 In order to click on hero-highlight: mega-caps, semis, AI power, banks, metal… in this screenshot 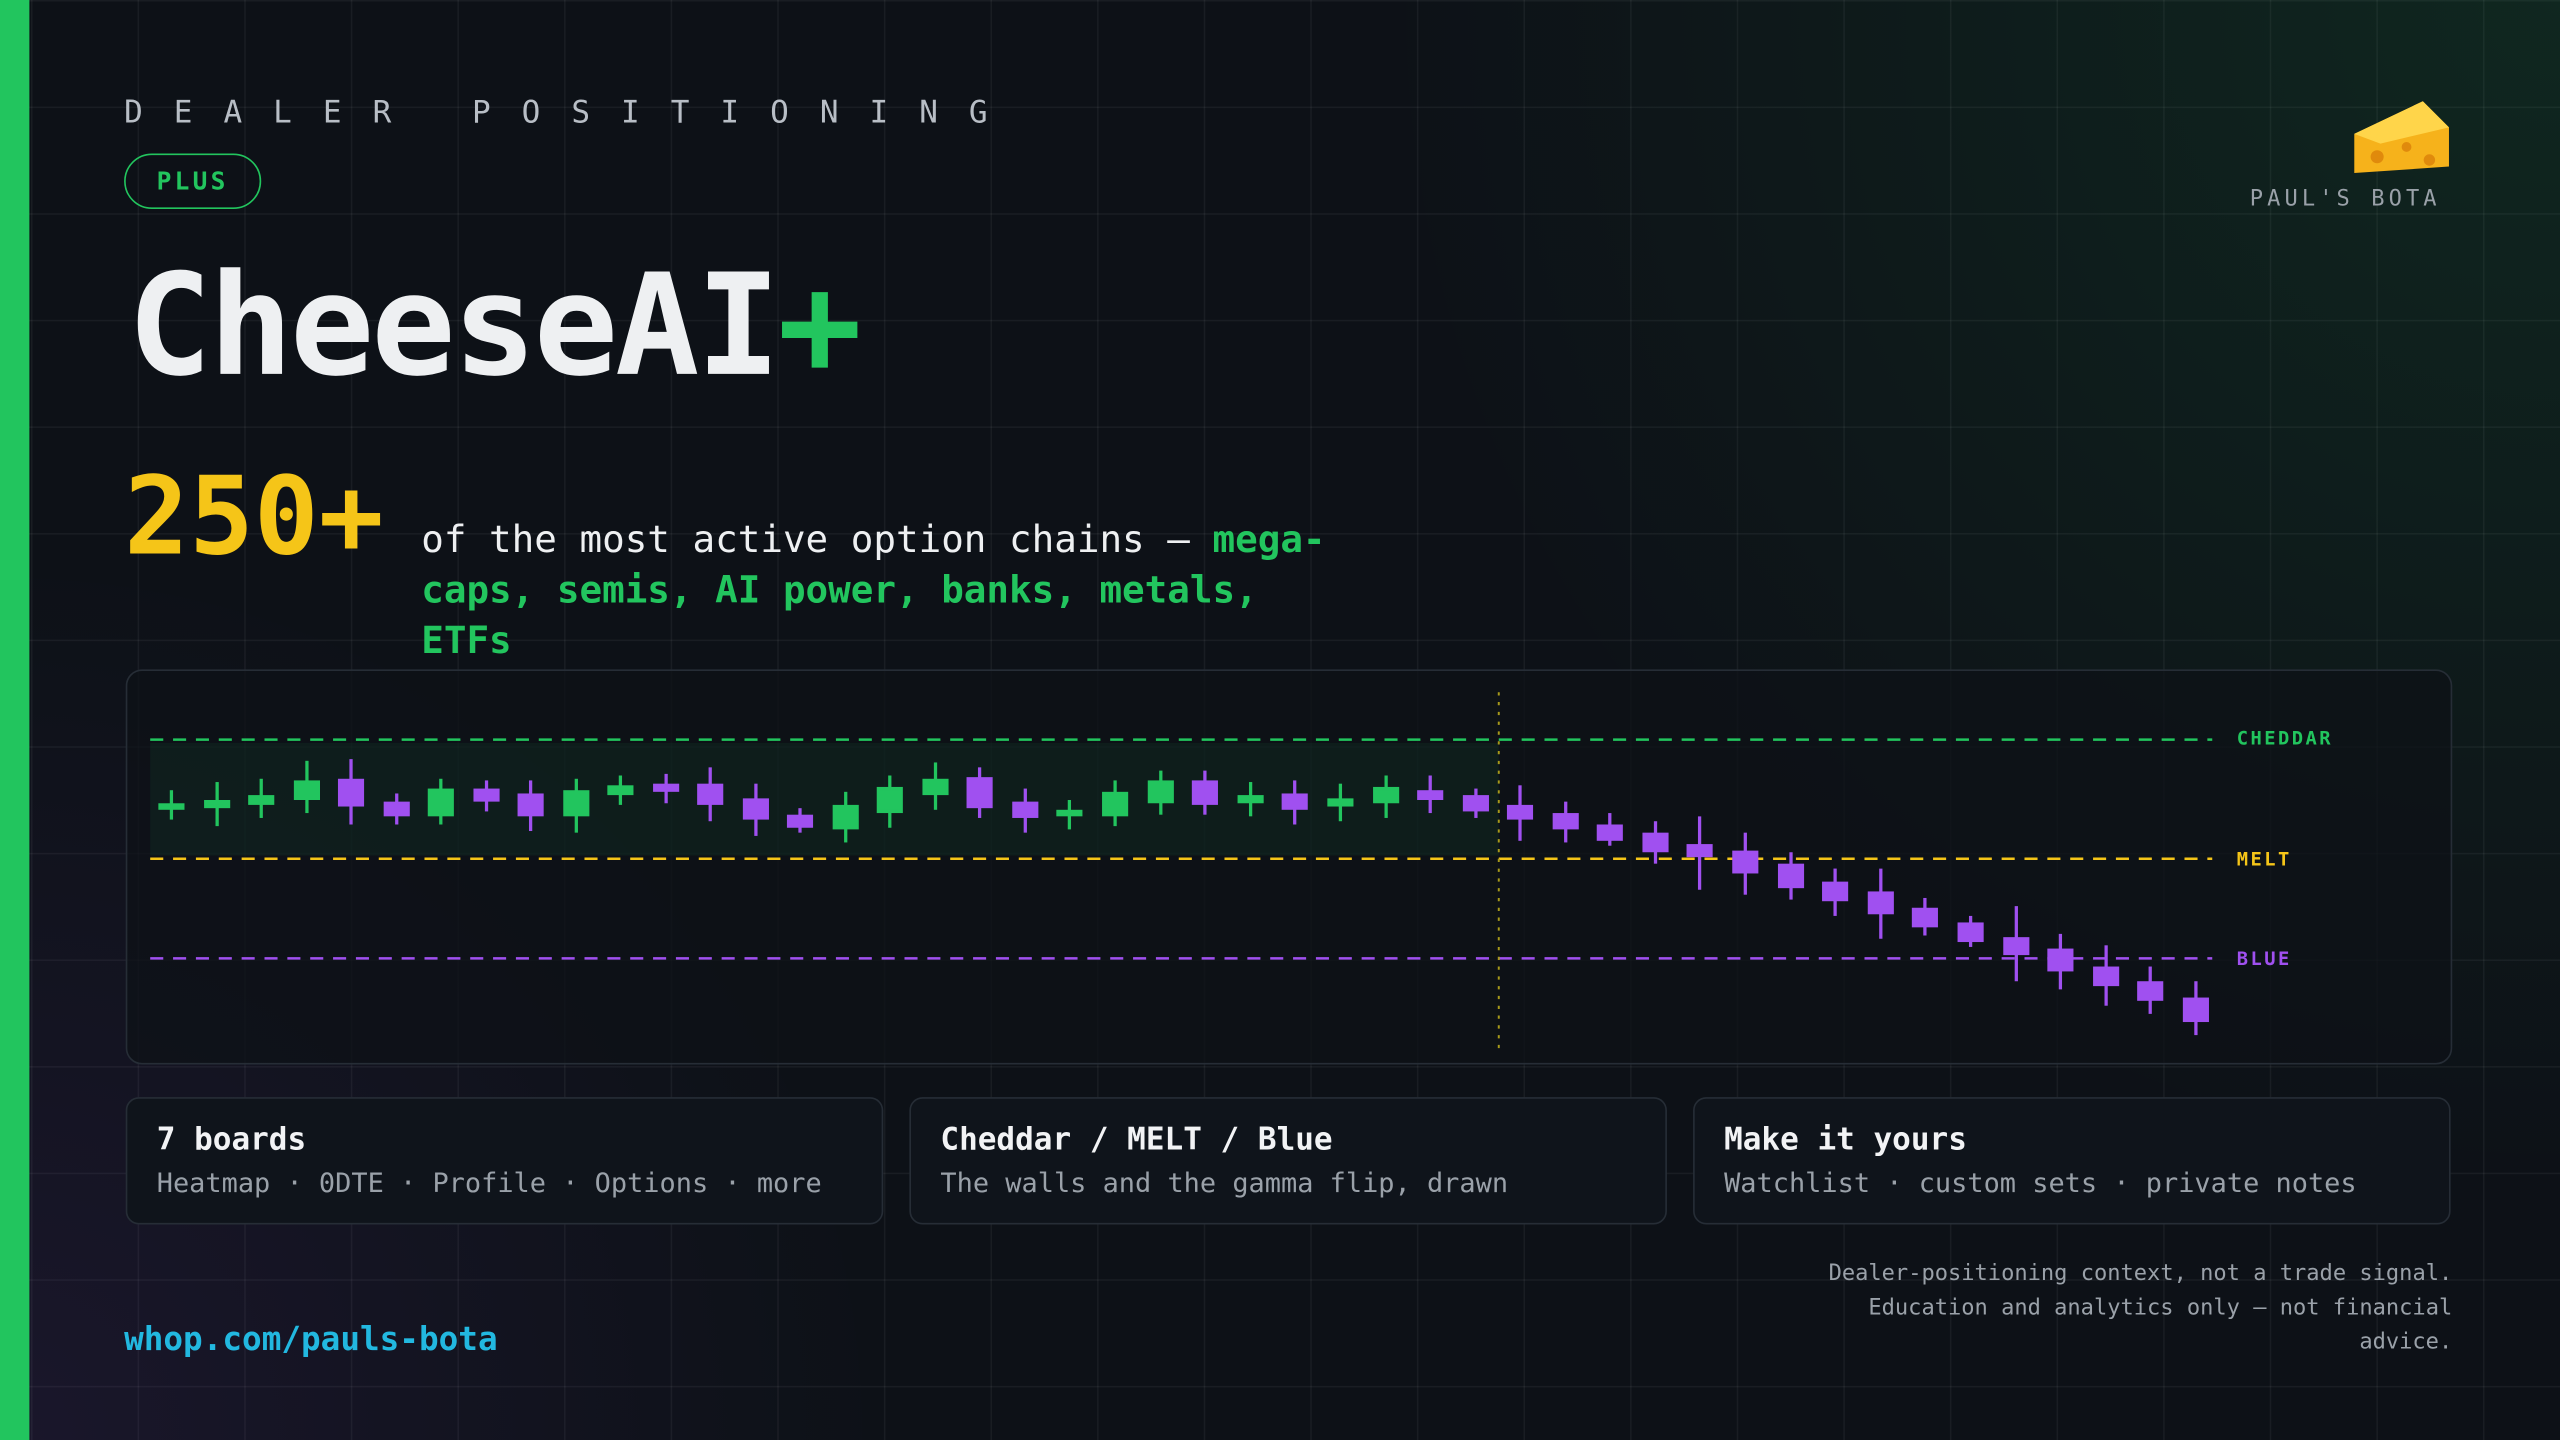, I will do `click(873, 591)`.